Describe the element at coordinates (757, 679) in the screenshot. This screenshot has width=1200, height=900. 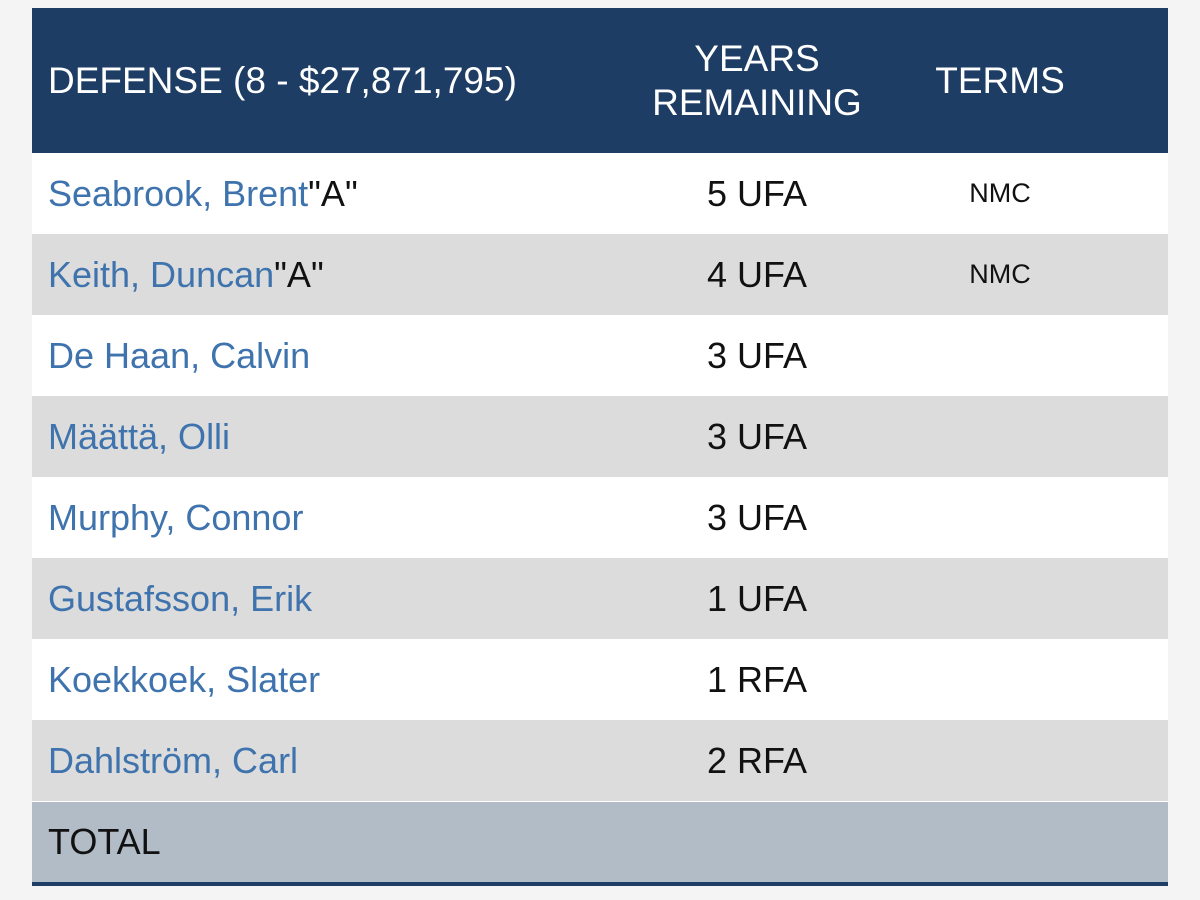
I see `years-remaining-cell: 1 RFA` at that location.